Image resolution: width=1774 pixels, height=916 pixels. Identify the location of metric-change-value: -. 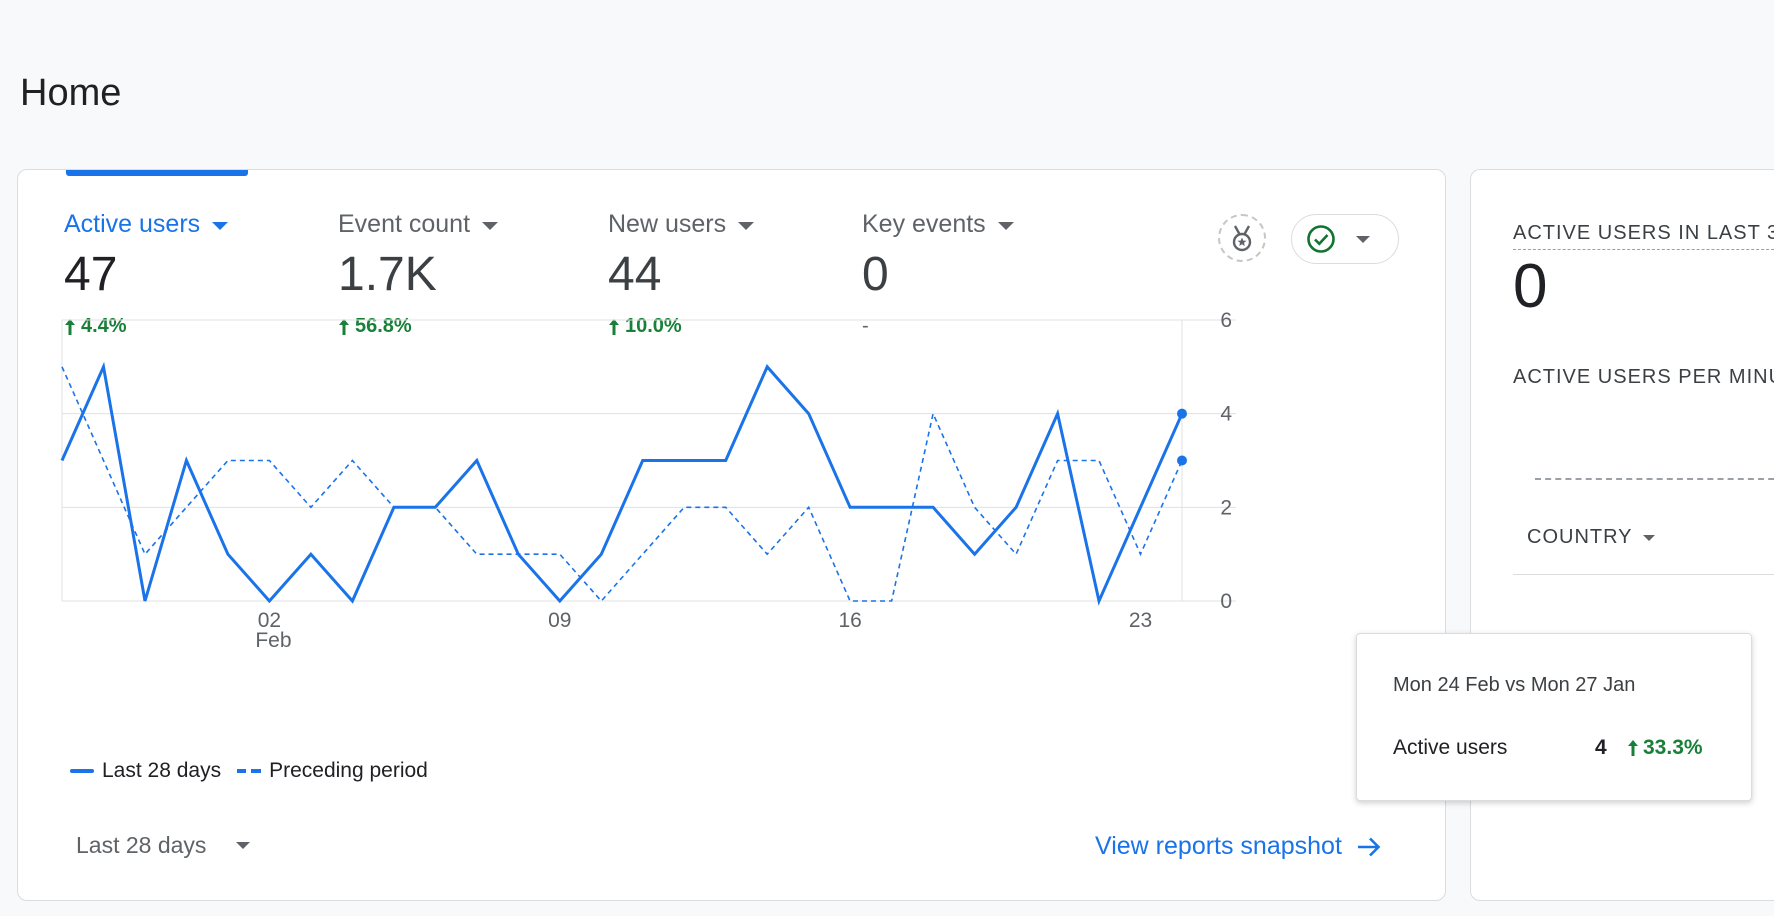
(865, 326).